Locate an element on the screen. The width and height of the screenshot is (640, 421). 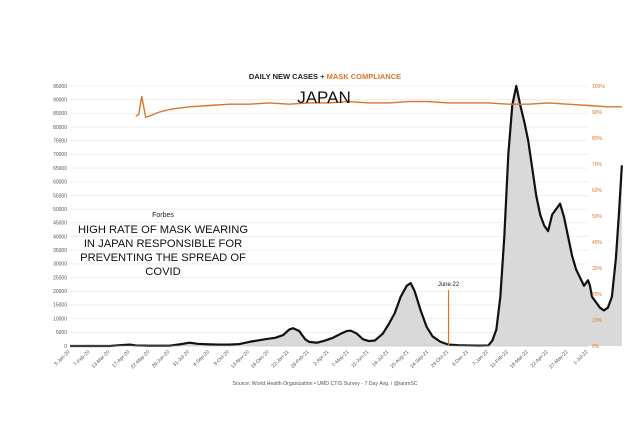
x-tick-label: 2-Apr-21 is located at coordinates (321, 358).